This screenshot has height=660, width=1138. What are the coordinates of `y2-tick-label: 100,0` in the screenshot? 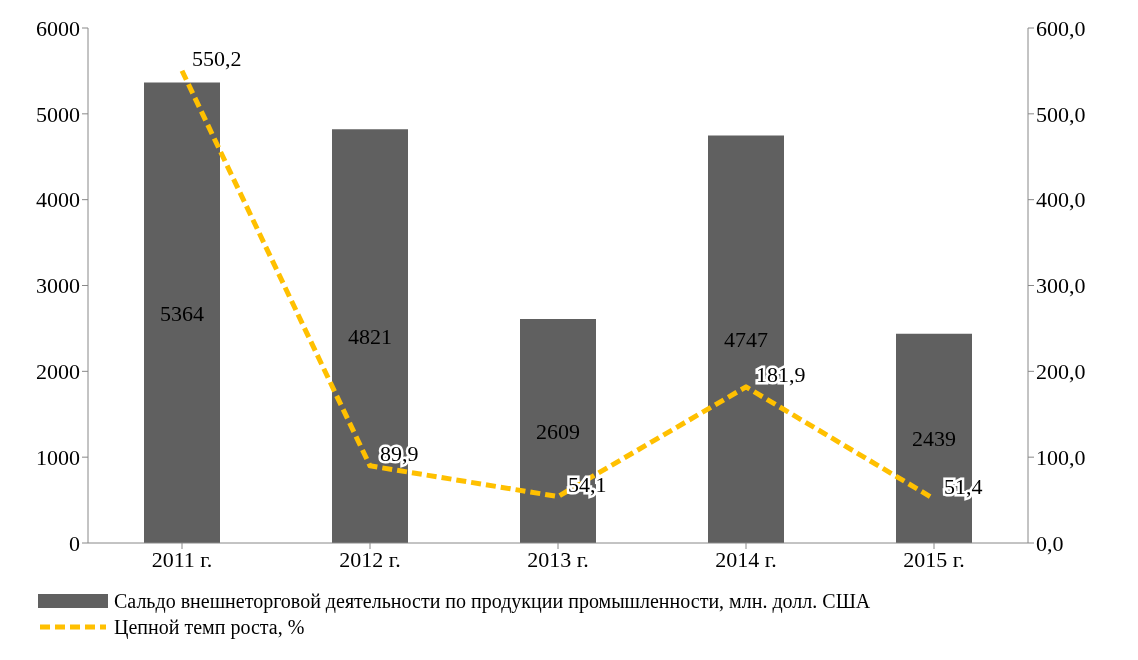 It's located at (1061, 457).